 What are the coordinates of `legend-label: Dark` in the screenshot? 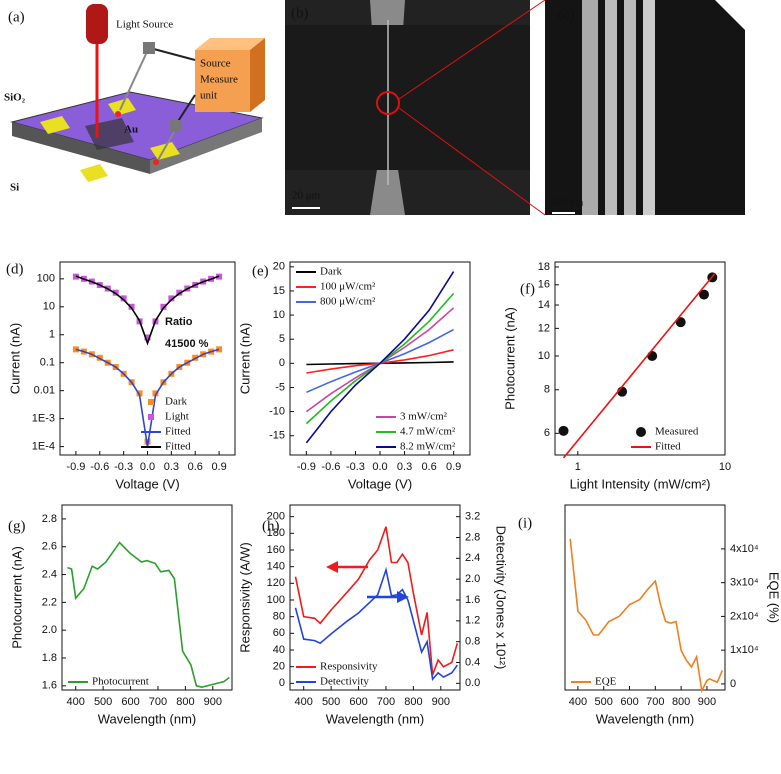 It's located at (331, 272).